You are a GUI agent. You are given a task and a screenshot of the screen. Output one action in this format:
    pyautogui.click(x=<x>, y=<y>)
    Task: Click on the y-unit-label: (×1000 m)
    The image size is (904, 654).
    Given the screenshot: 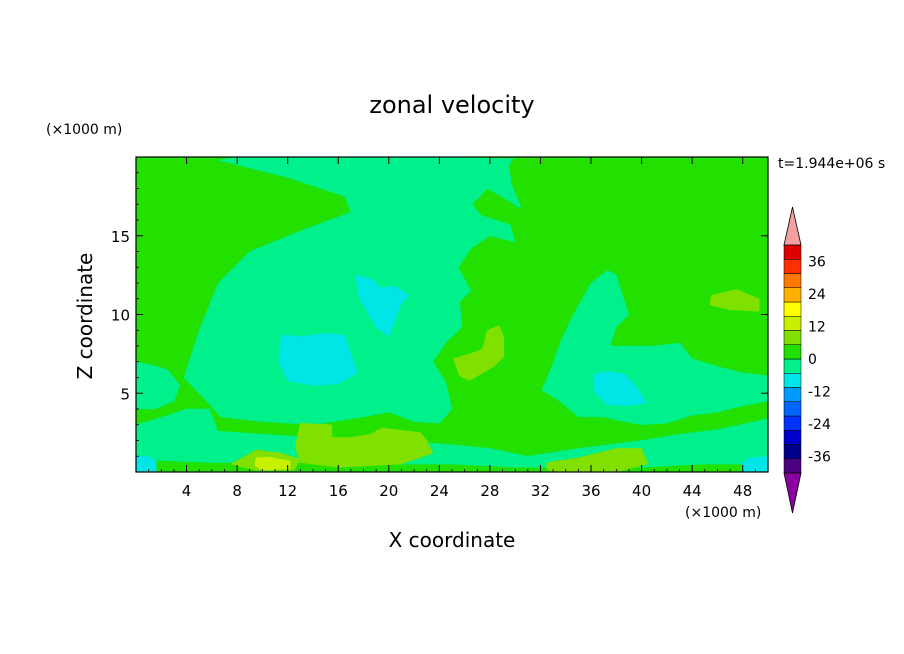 What is the action you would take?
    pyautogui.click(x=84, y=130)
    